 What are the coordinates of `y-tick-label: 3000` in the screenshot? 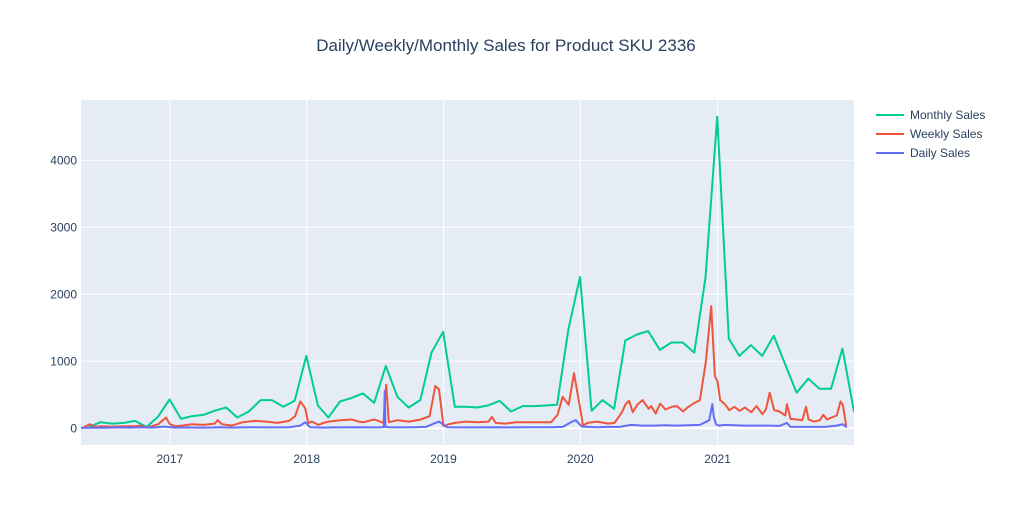 It's located at (63, 227).